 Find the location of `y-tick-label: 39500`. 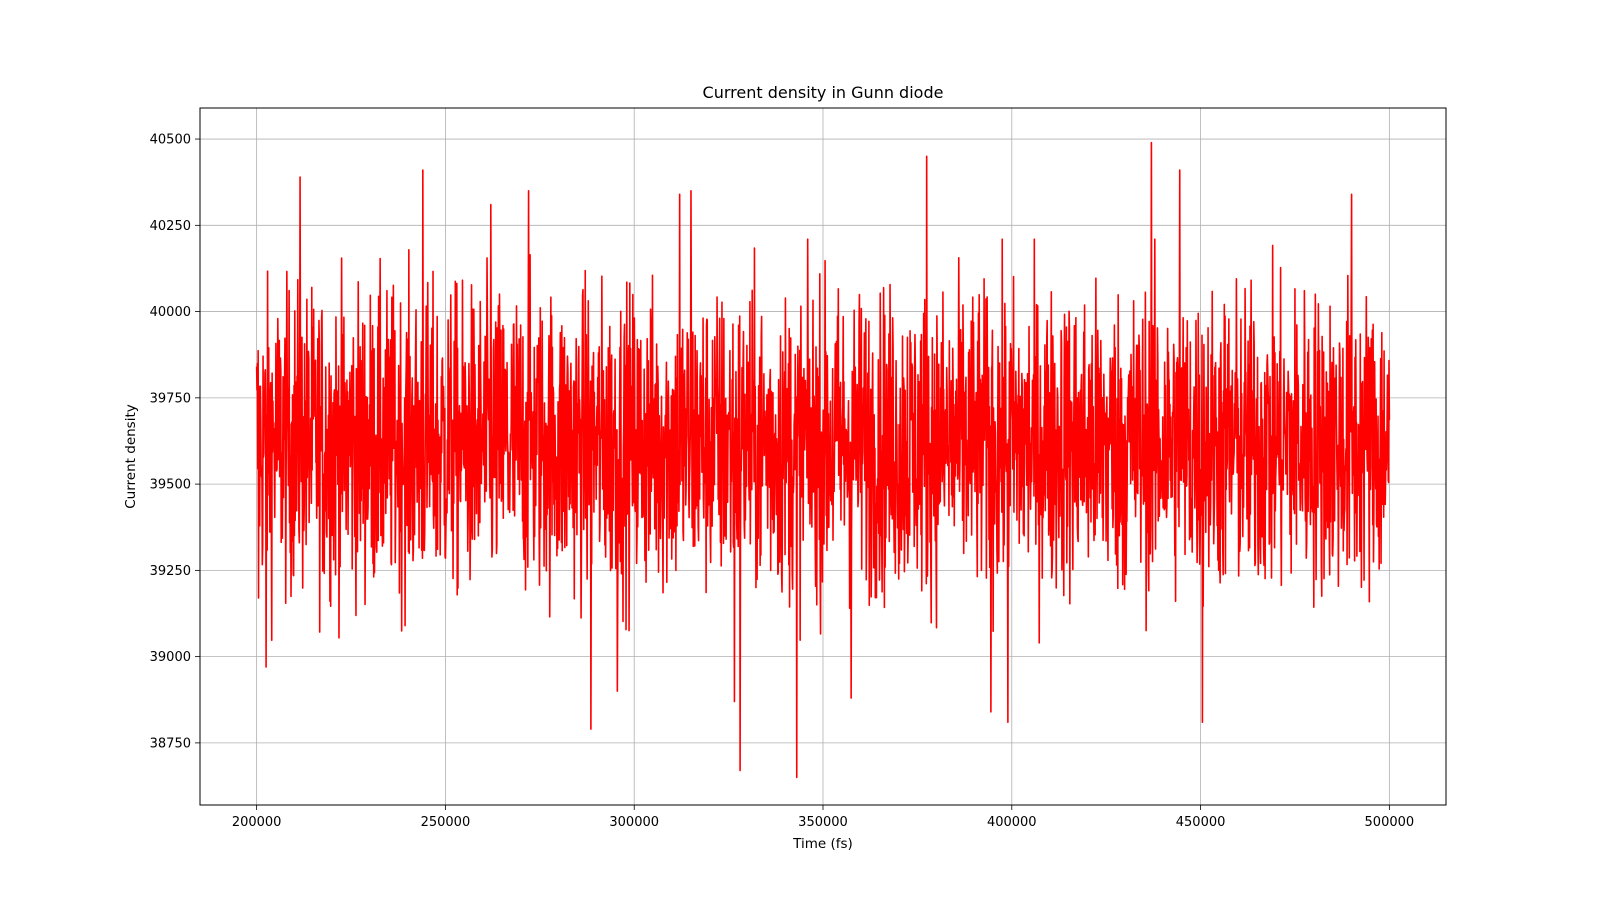

y-tick-label: 39500 is located at coordinates (170, 485).